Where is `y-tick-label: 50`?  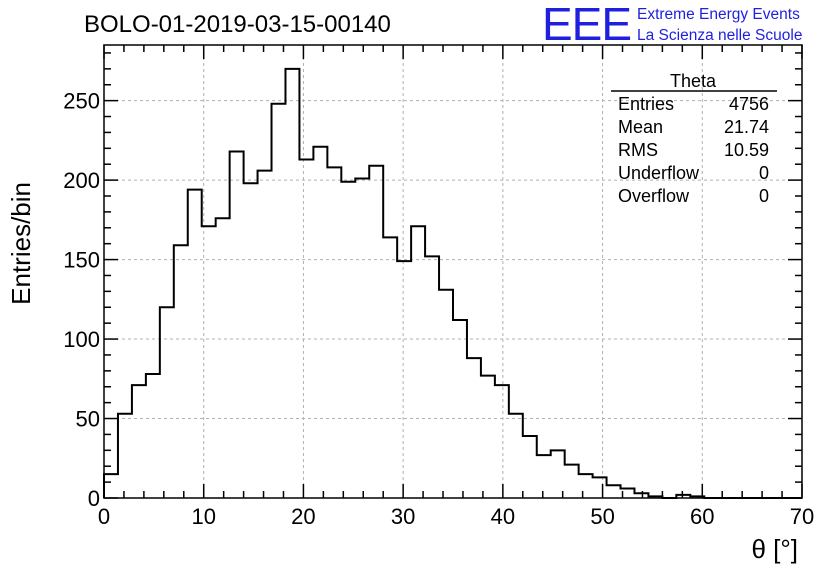
y-tick-label: 50 is located at coordinates (88, 419).